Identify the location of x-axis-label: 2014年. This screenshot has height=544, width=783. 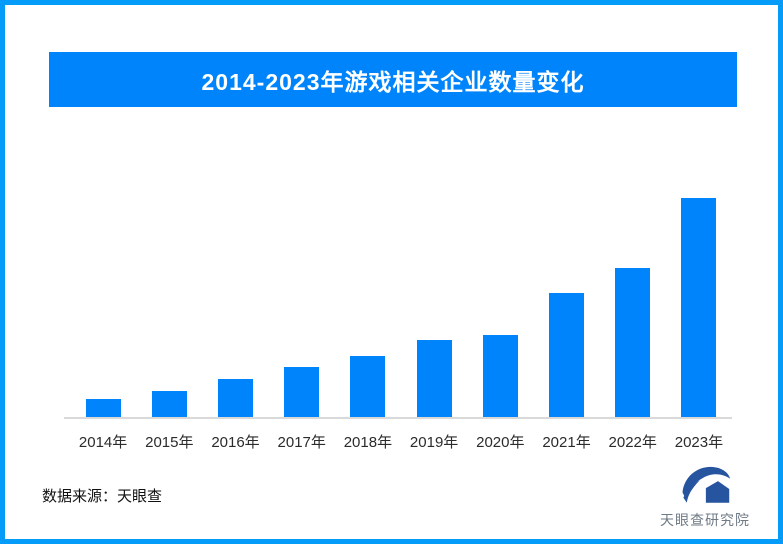
(103, 442).